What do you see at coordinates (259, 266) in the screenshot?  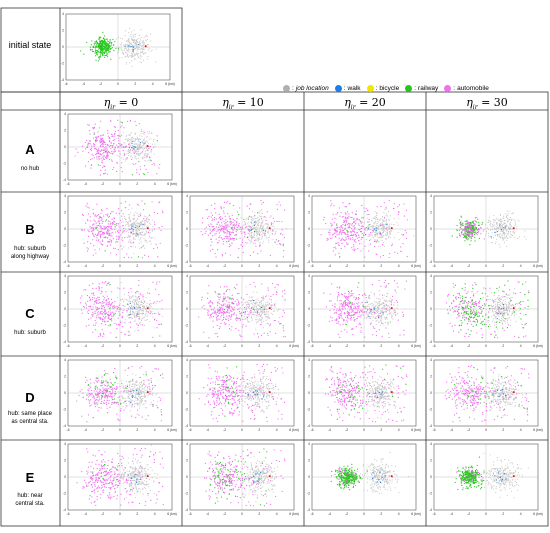 I see `panel-b-1-x-tick: 2` at bounding box center [259, 266].